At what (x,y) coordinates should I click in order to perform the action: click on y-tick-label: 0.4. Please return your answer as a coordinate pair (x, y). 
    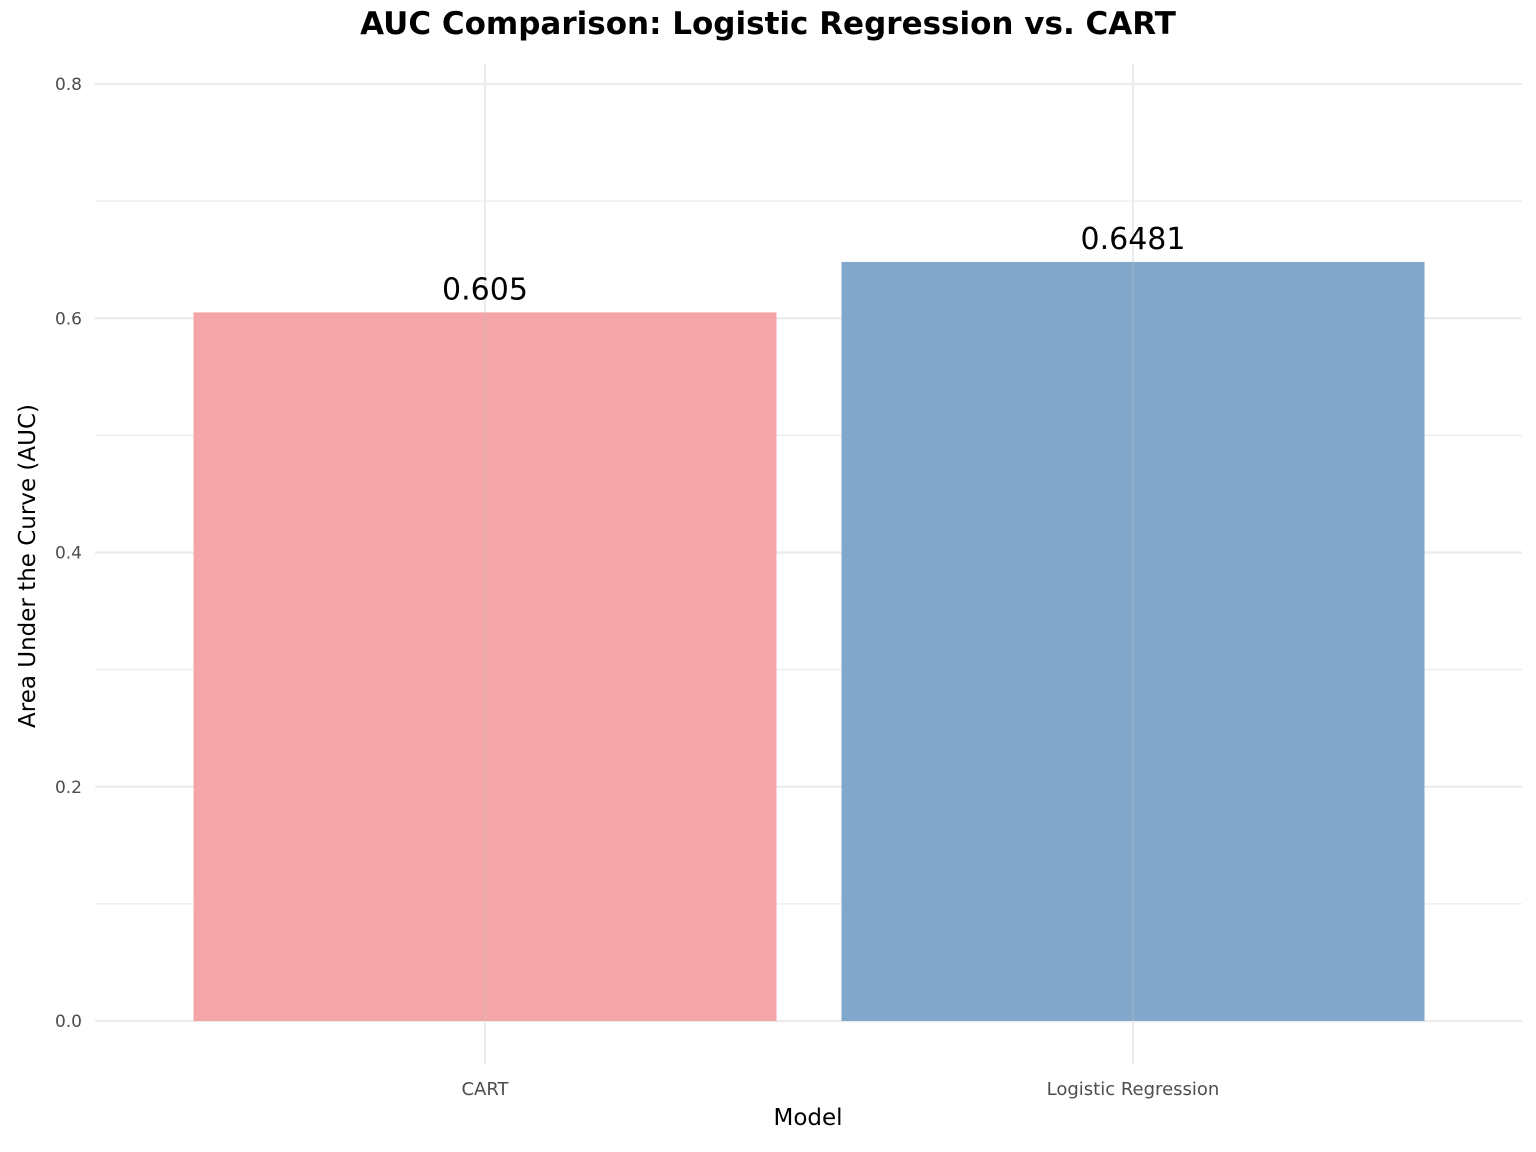
    Looking at the image, I should click on (68, 554).